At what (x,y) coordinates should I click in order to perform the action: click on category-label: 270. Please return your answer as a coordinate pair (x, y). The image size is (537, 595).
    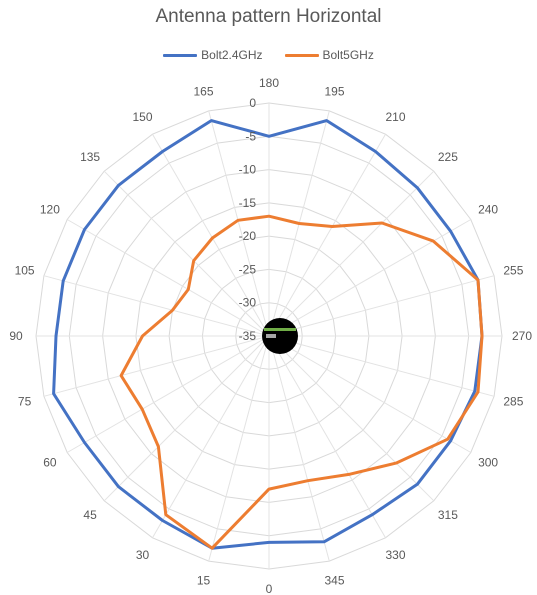
    Looking at the image, I should click on (522, 336).